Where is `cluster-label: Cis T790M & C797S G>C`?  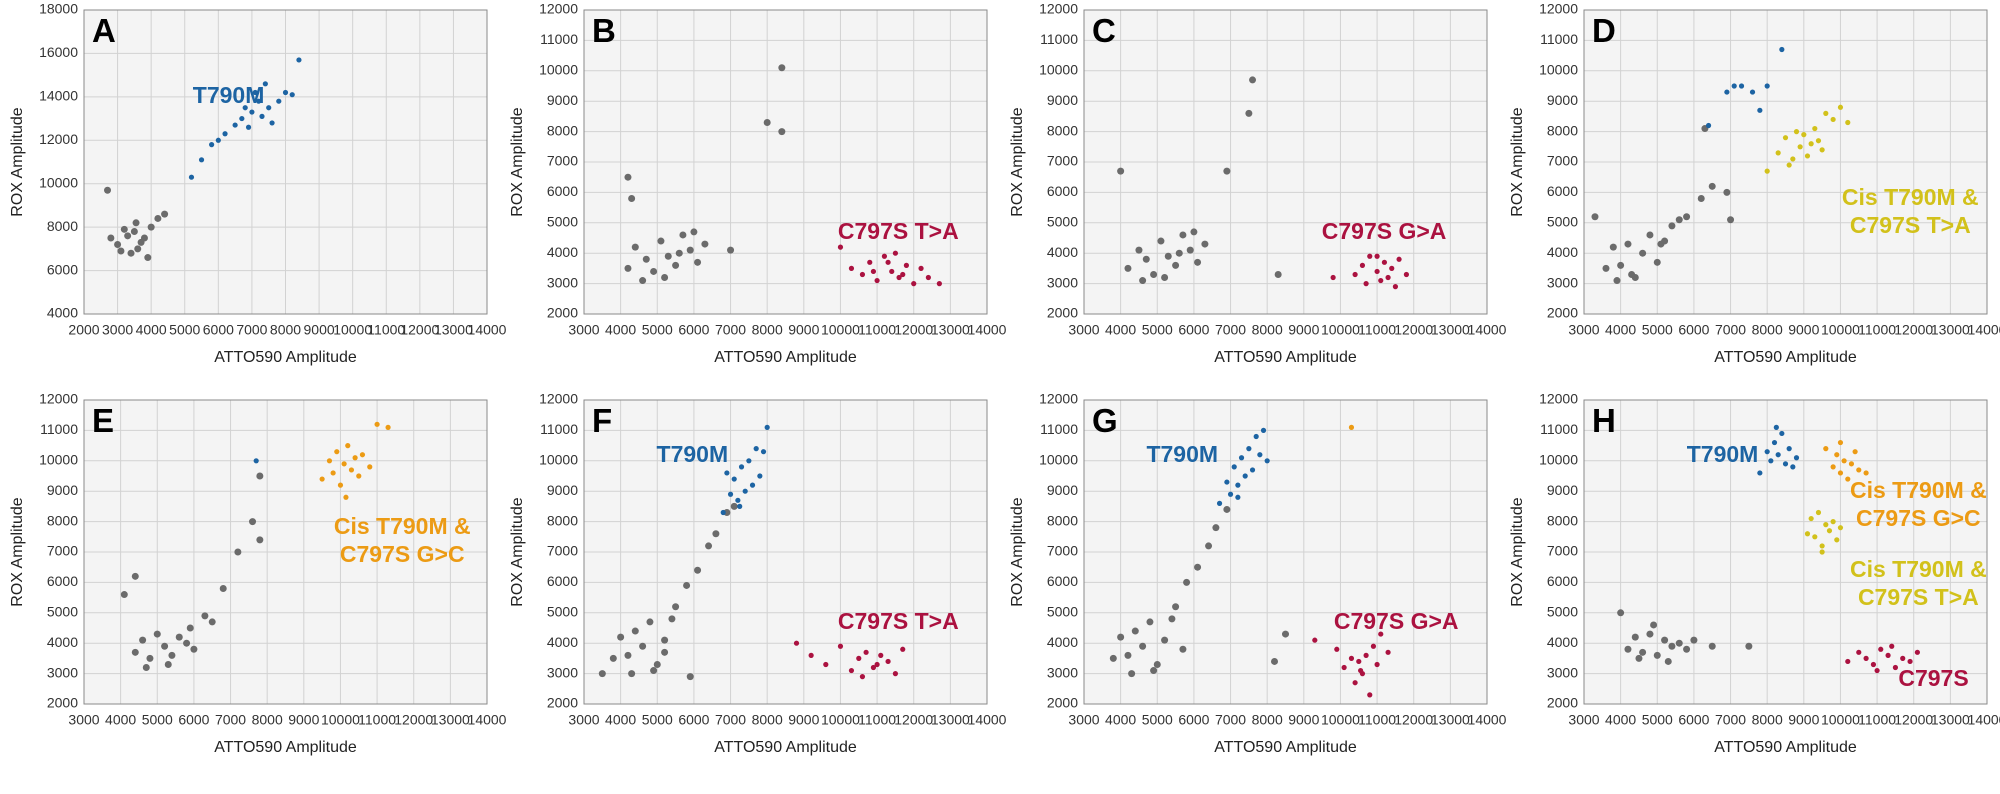 cluster-label: Cis T790M & C797S G>C is located at coordinates (402, 540).